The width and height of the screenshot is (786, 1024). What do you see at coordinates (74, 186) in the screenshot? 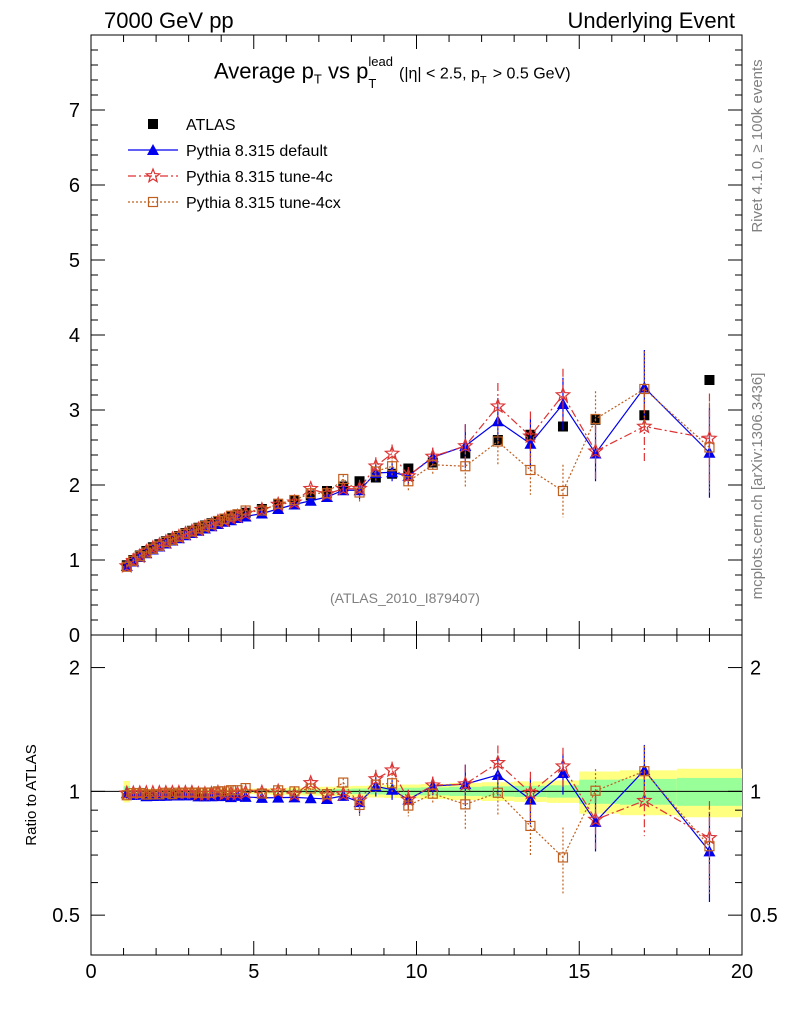
I see `y-tick-label-main: 6` at bounding box center [74, 186].